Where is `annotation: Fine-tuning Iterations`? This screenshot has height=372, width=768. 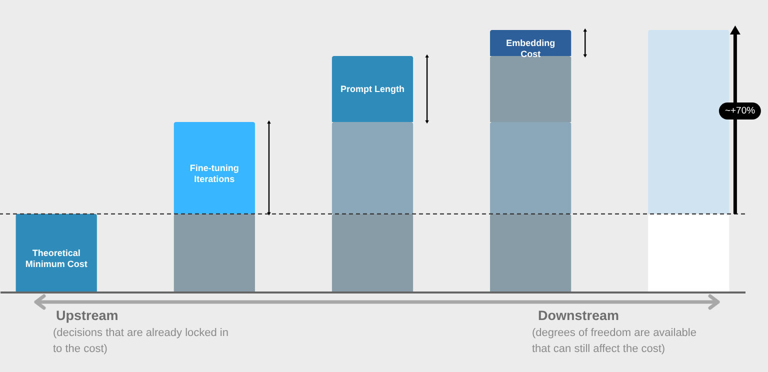
annotation: Fine-tuning Iterations is located at coordinates (214, 173).